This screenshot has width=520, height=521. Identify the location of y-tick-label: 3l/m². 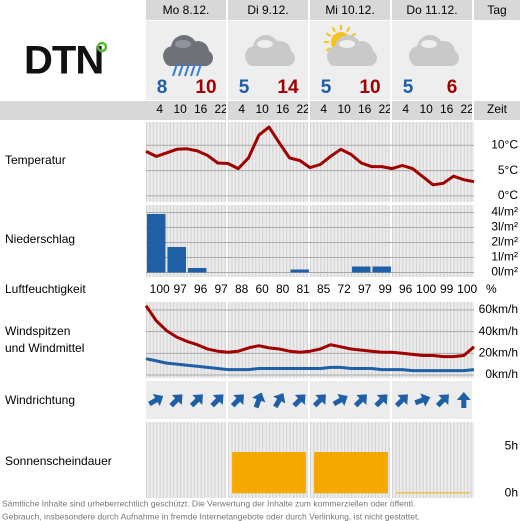
(504, 227).